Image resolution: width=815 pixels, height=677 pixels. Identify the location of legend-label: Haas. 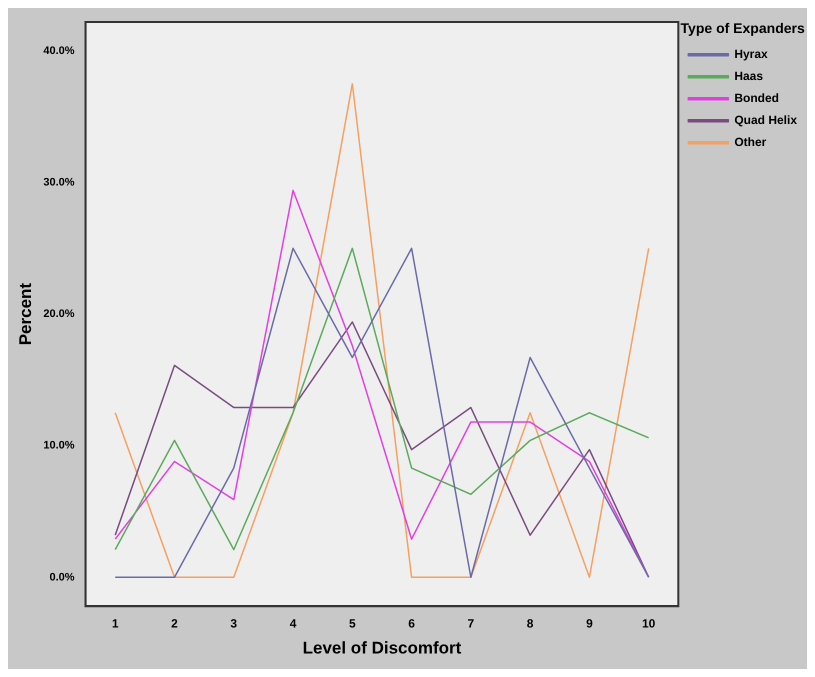
(749, 76).